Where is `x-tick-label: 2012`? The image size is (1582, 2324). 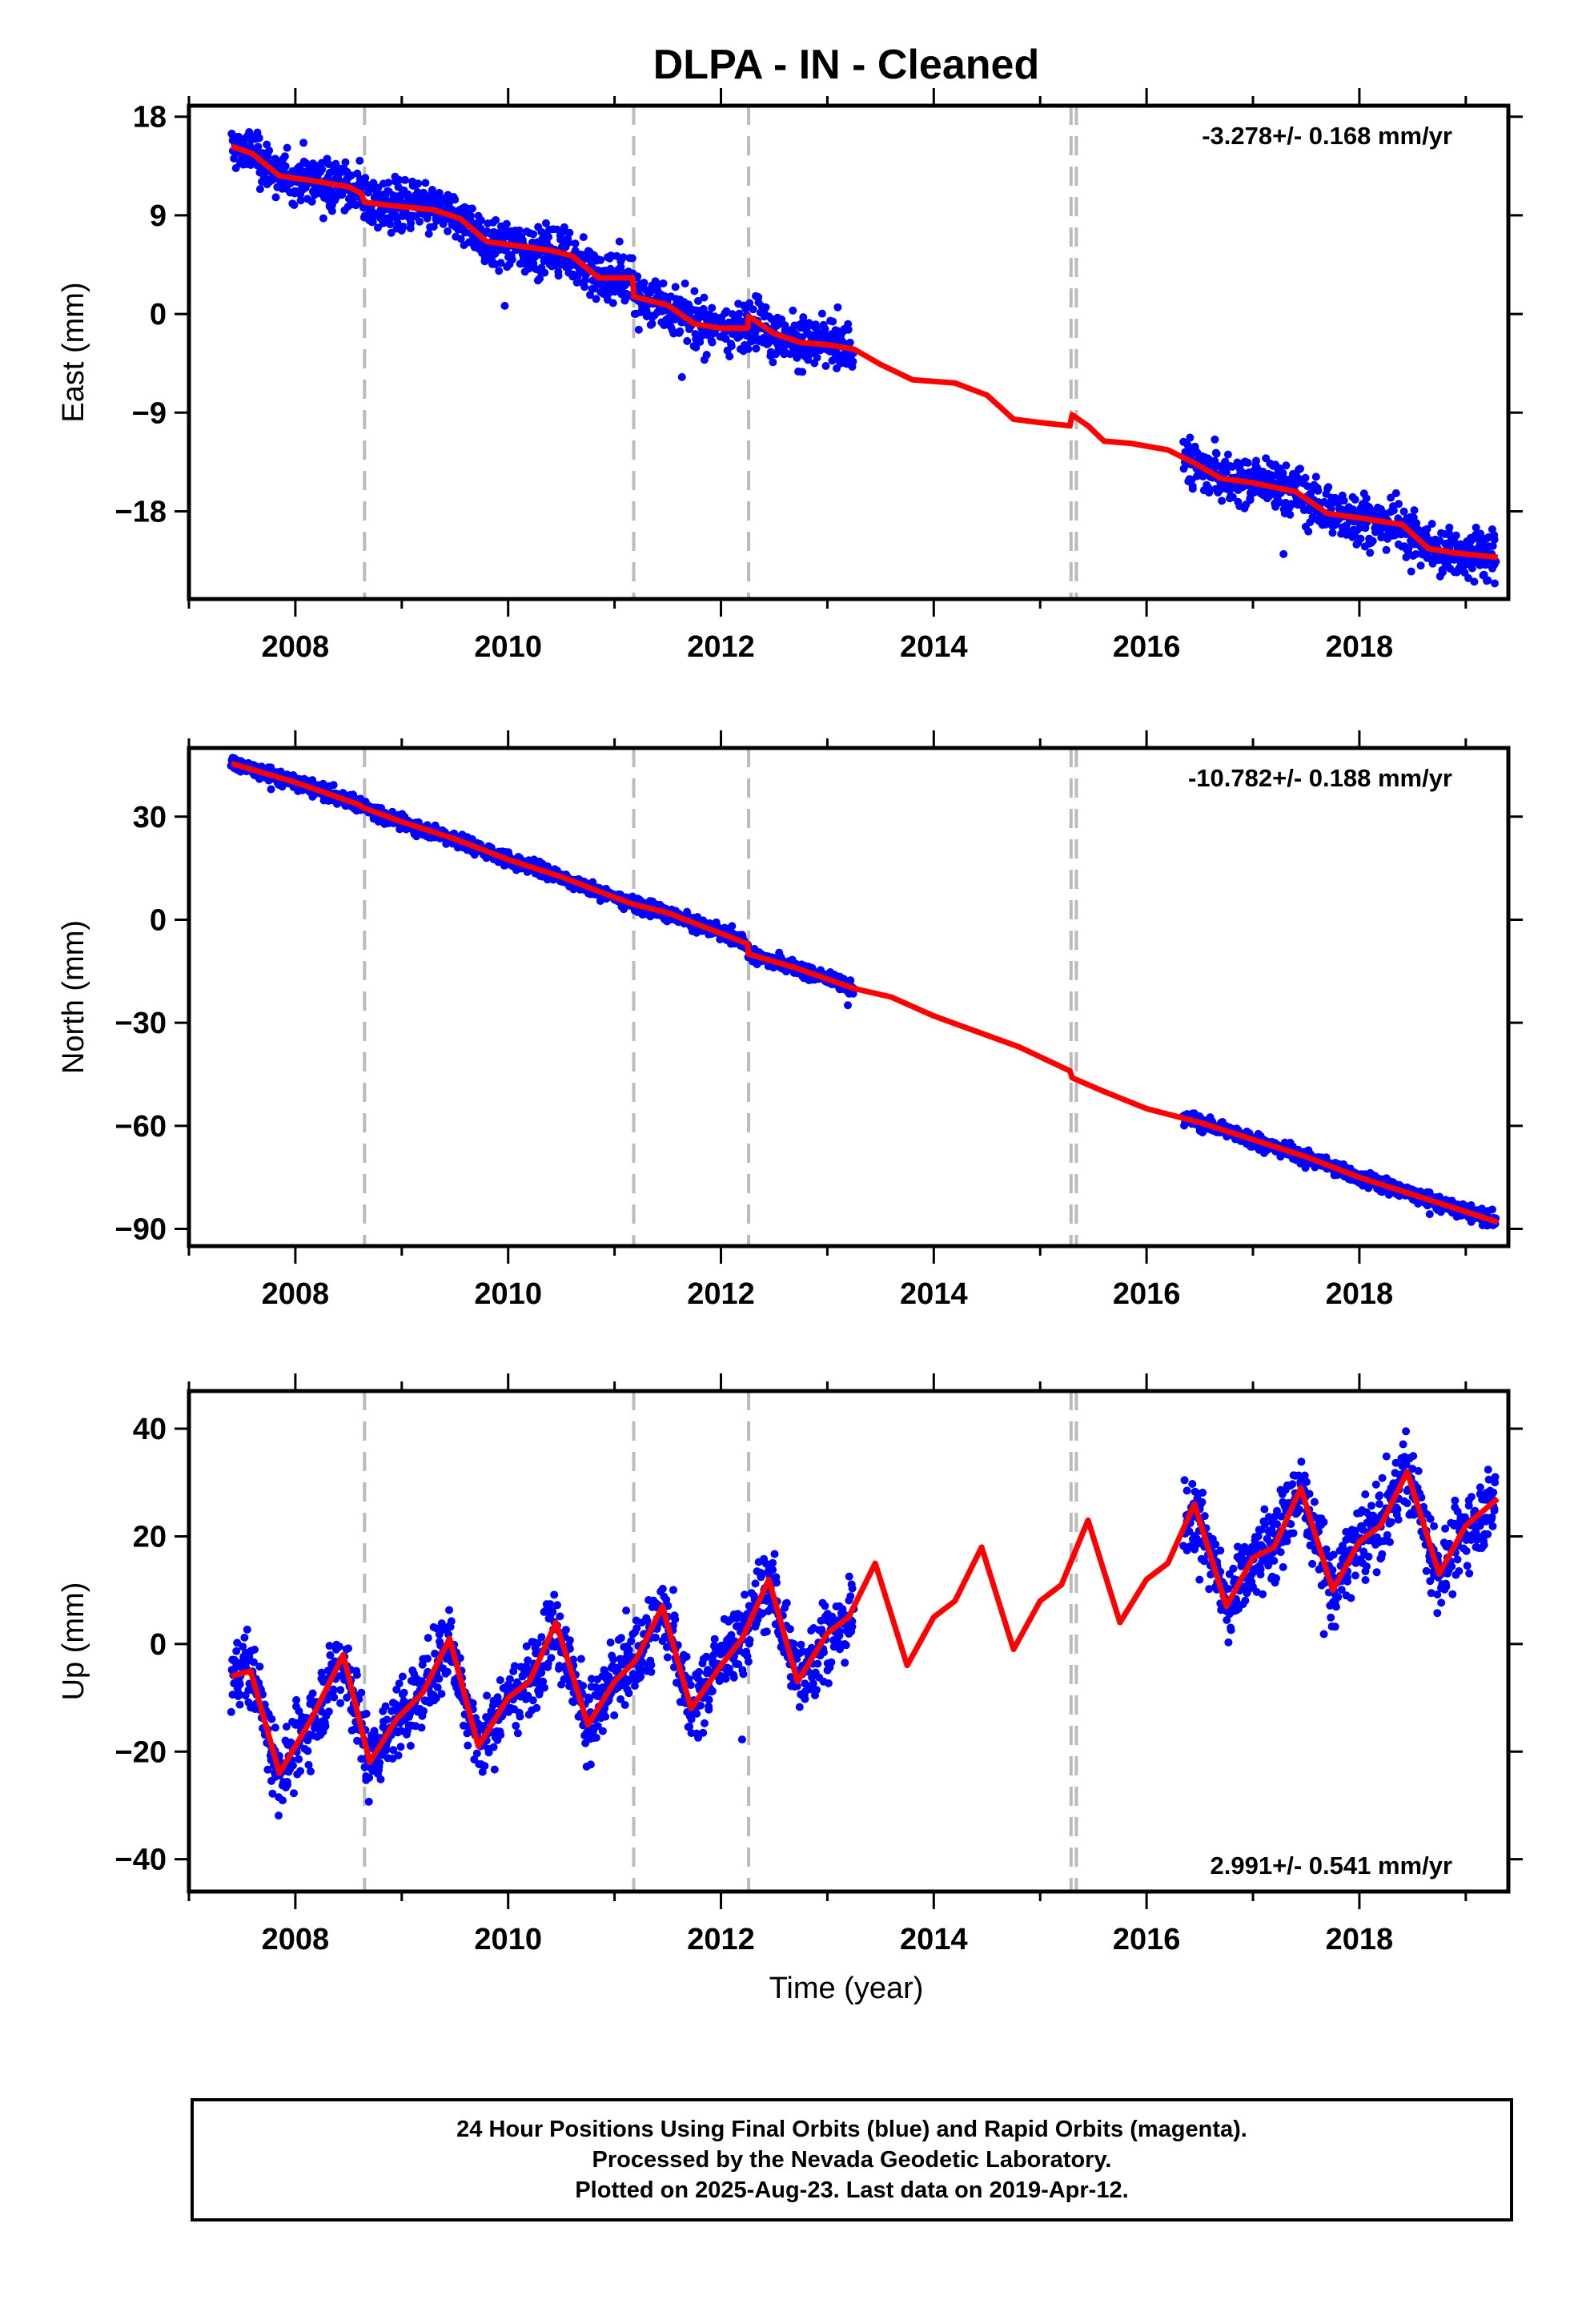 x-tick-label: 2012 is located at coordinates (721, 1294).